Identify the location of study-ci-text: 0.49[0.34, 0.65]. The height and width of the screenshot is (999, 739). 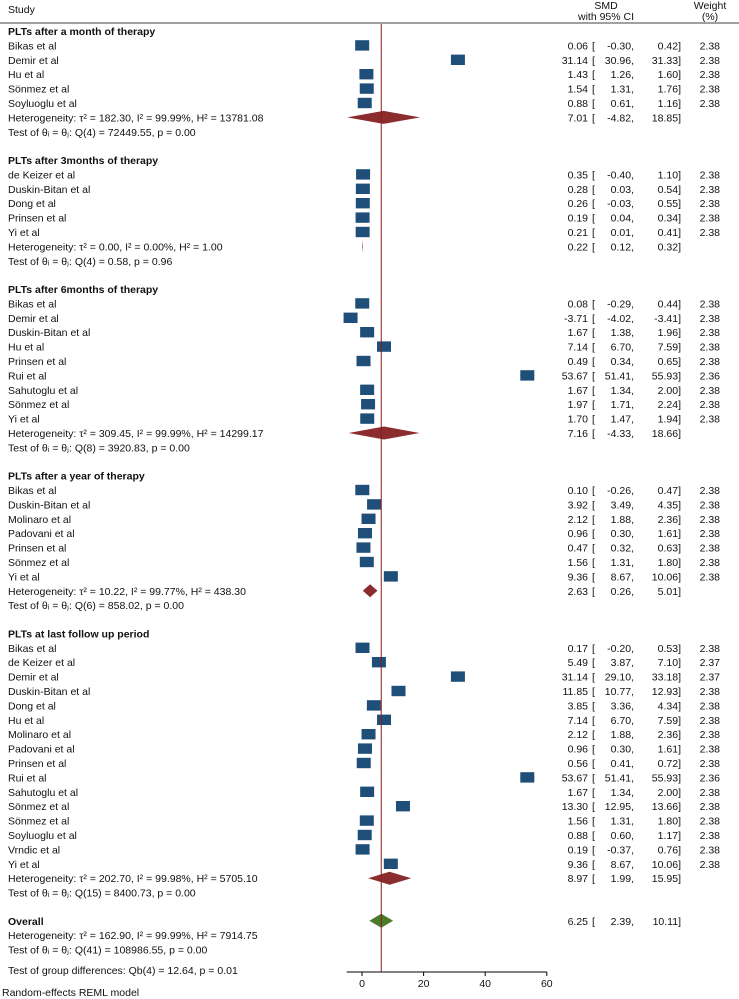
(625, 362).